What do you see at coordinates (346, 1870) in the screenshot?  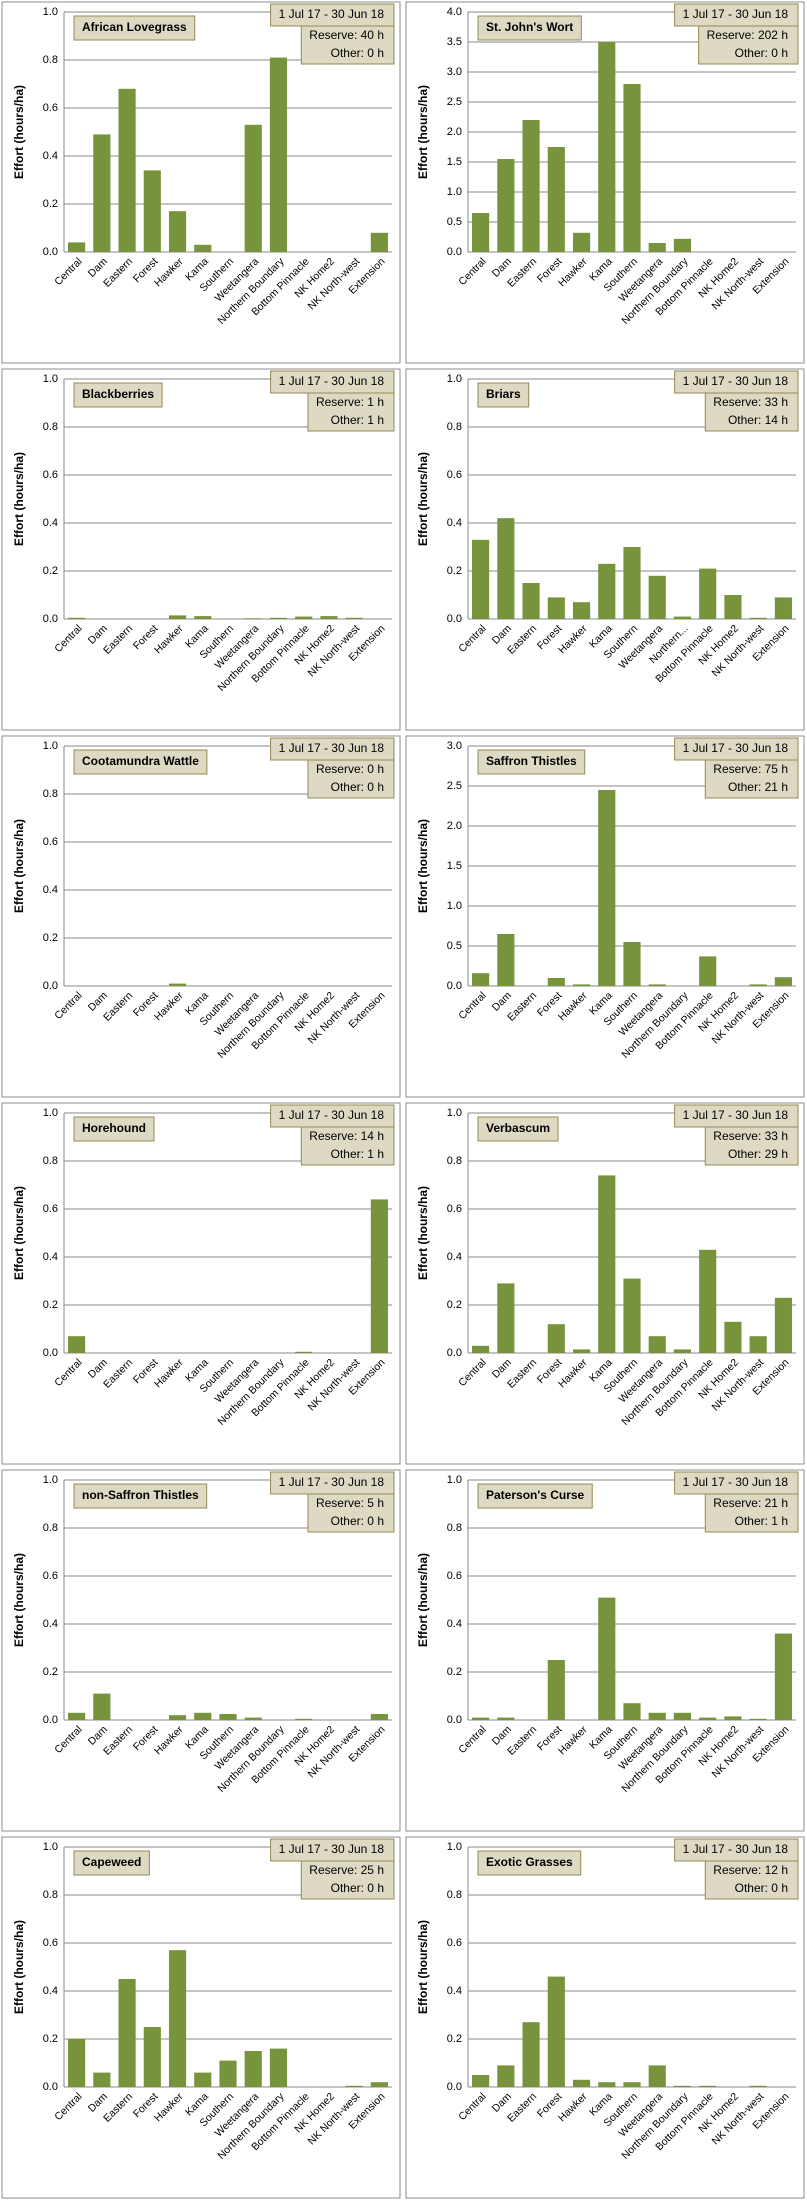 I see `reserve-hours: Reserve: 25 h` at bounding box center [346, 1870].